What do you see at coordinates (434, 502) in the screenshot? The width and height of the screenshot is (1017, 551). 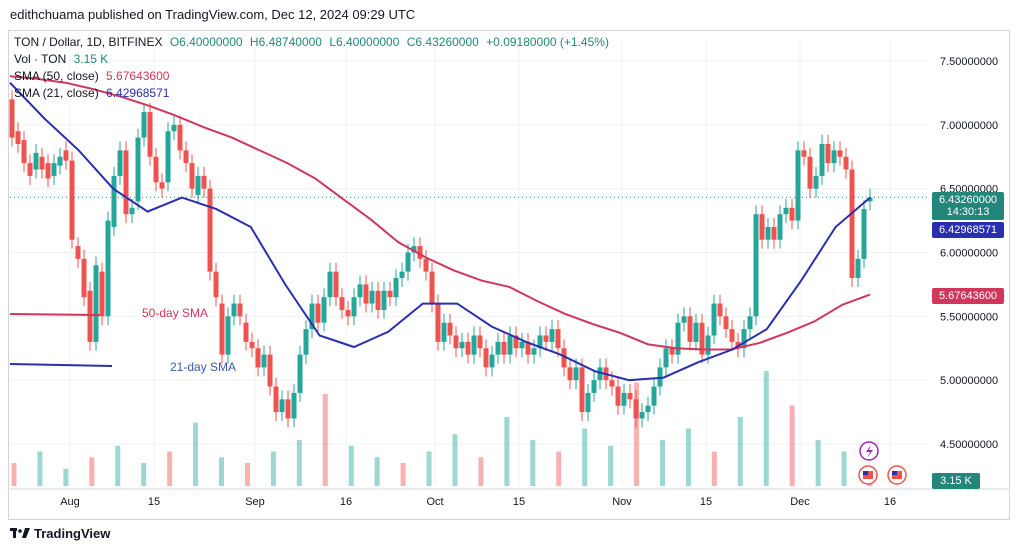 I see `x-tick-label: Oct` at bounding box center [434, 502].